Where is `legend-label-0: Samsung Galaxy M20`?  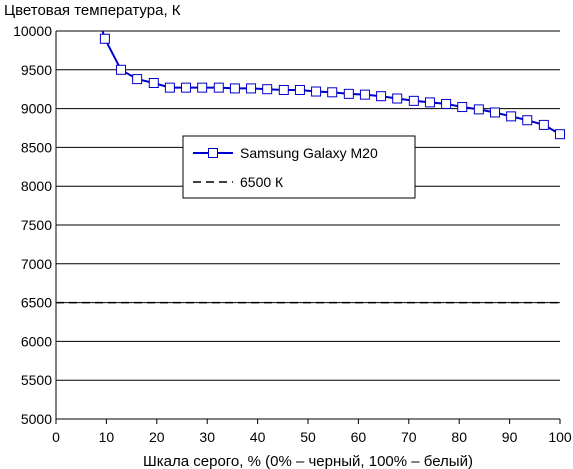 legend-label-0: Samsung Galaxy M20 is located at coordinates (309, 153).